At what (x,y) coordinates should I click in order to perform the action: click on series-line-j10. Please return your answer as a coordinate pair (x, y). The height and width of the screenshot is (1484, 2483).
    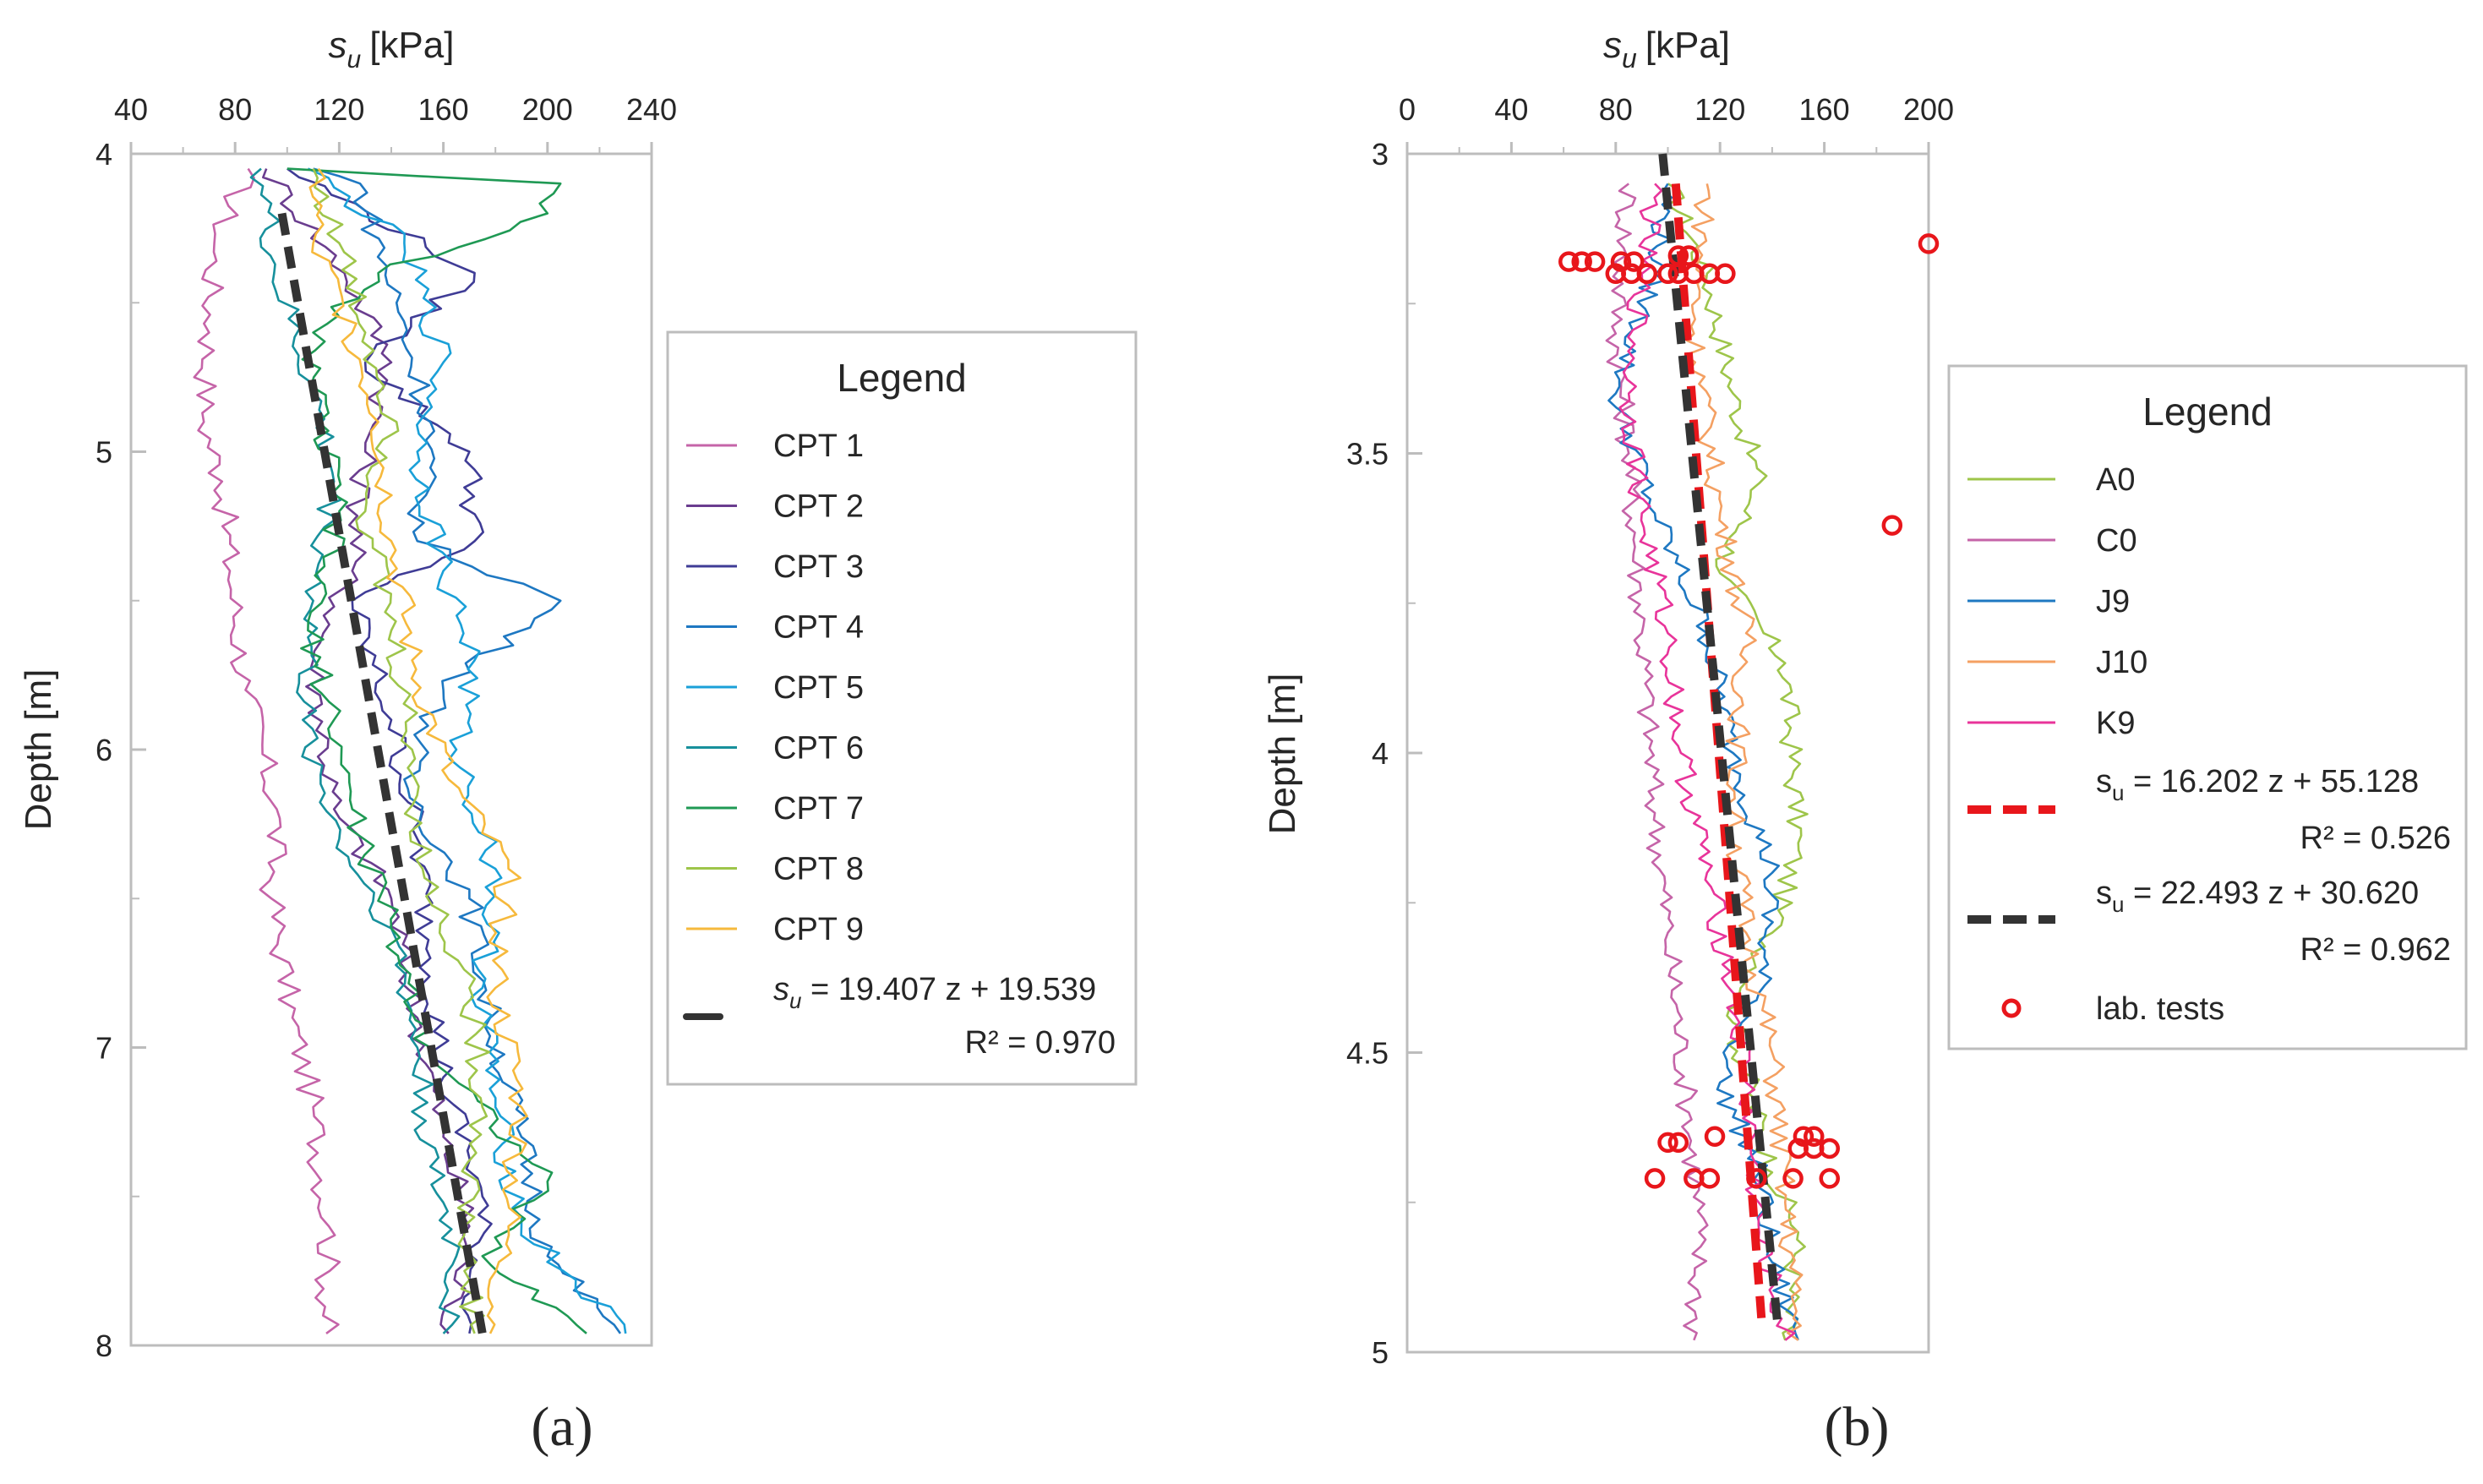
    Looking at the image, I should click on (1744, 762).